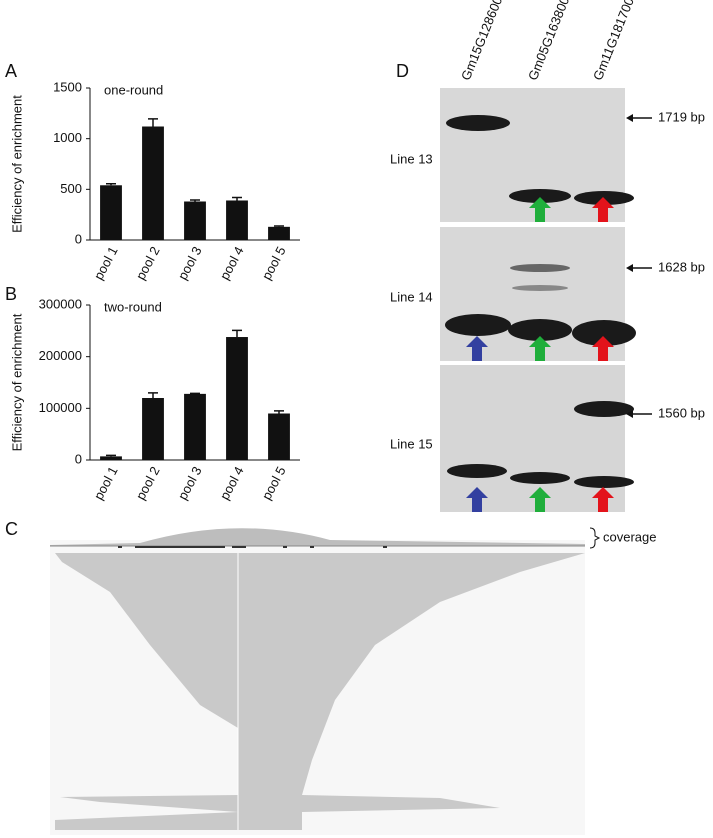  I want to click on panel-label: A, so click(11, 71).